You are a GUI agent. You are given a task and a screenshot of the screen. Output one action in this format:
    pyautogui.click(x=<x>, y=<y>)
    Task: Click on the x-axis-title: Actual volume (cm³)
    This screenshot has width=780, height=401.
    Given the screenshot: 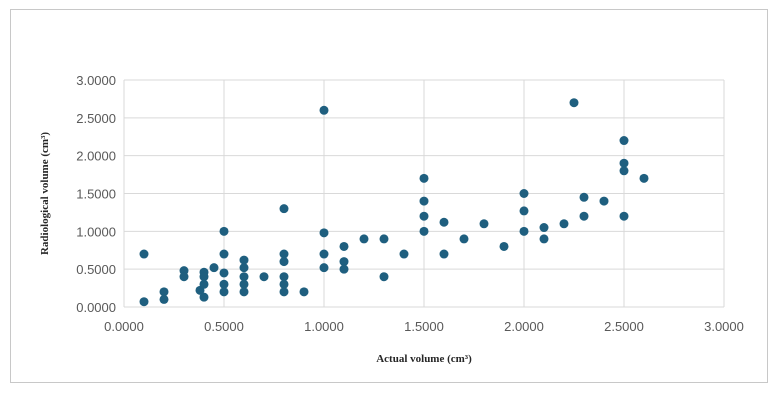 What is the action you would take?
    pyautogui.click(x=424, y=359)
    